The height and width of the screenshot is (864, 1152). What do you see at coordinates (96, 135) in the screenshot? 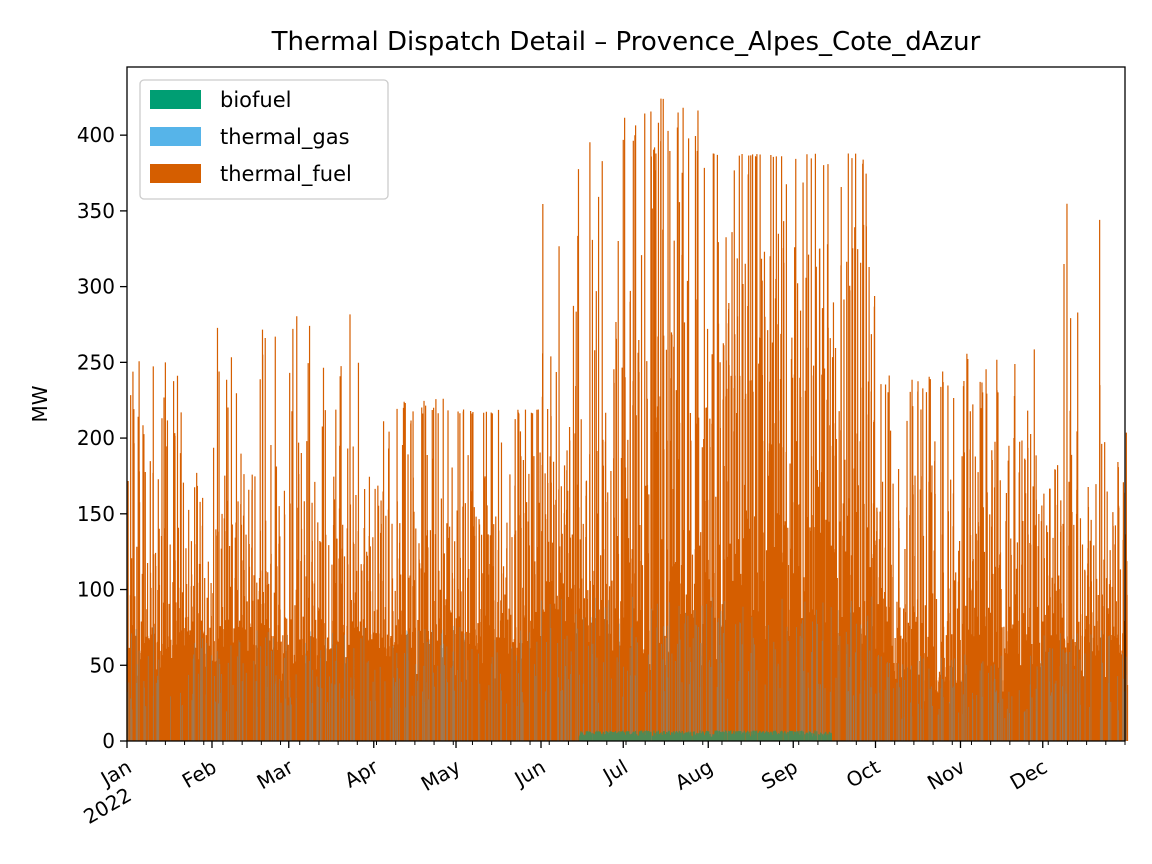
I see `y-tick-label: 400` at bounding box center [96, 135].